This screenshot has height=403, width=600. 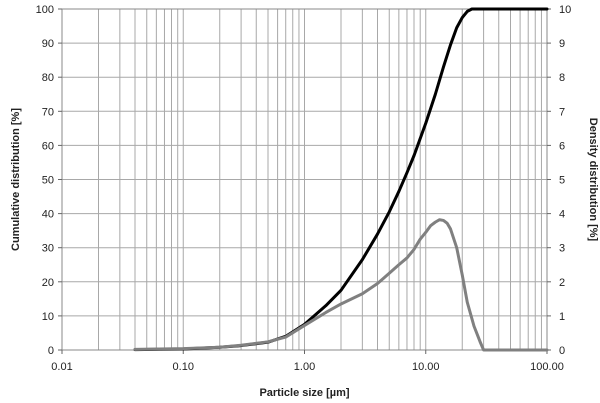 What do you see at coordinates (45, 10) in the screenshot?
I see `left-tick-label: 100` at bounding box center [45, 10].